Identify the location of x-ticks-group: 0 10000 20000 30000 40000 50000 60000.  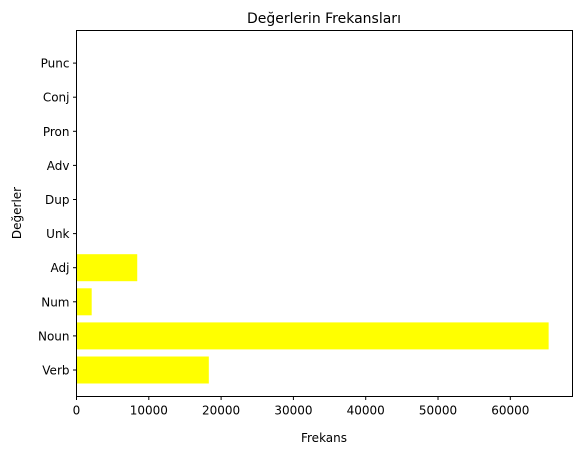
(301, 407).